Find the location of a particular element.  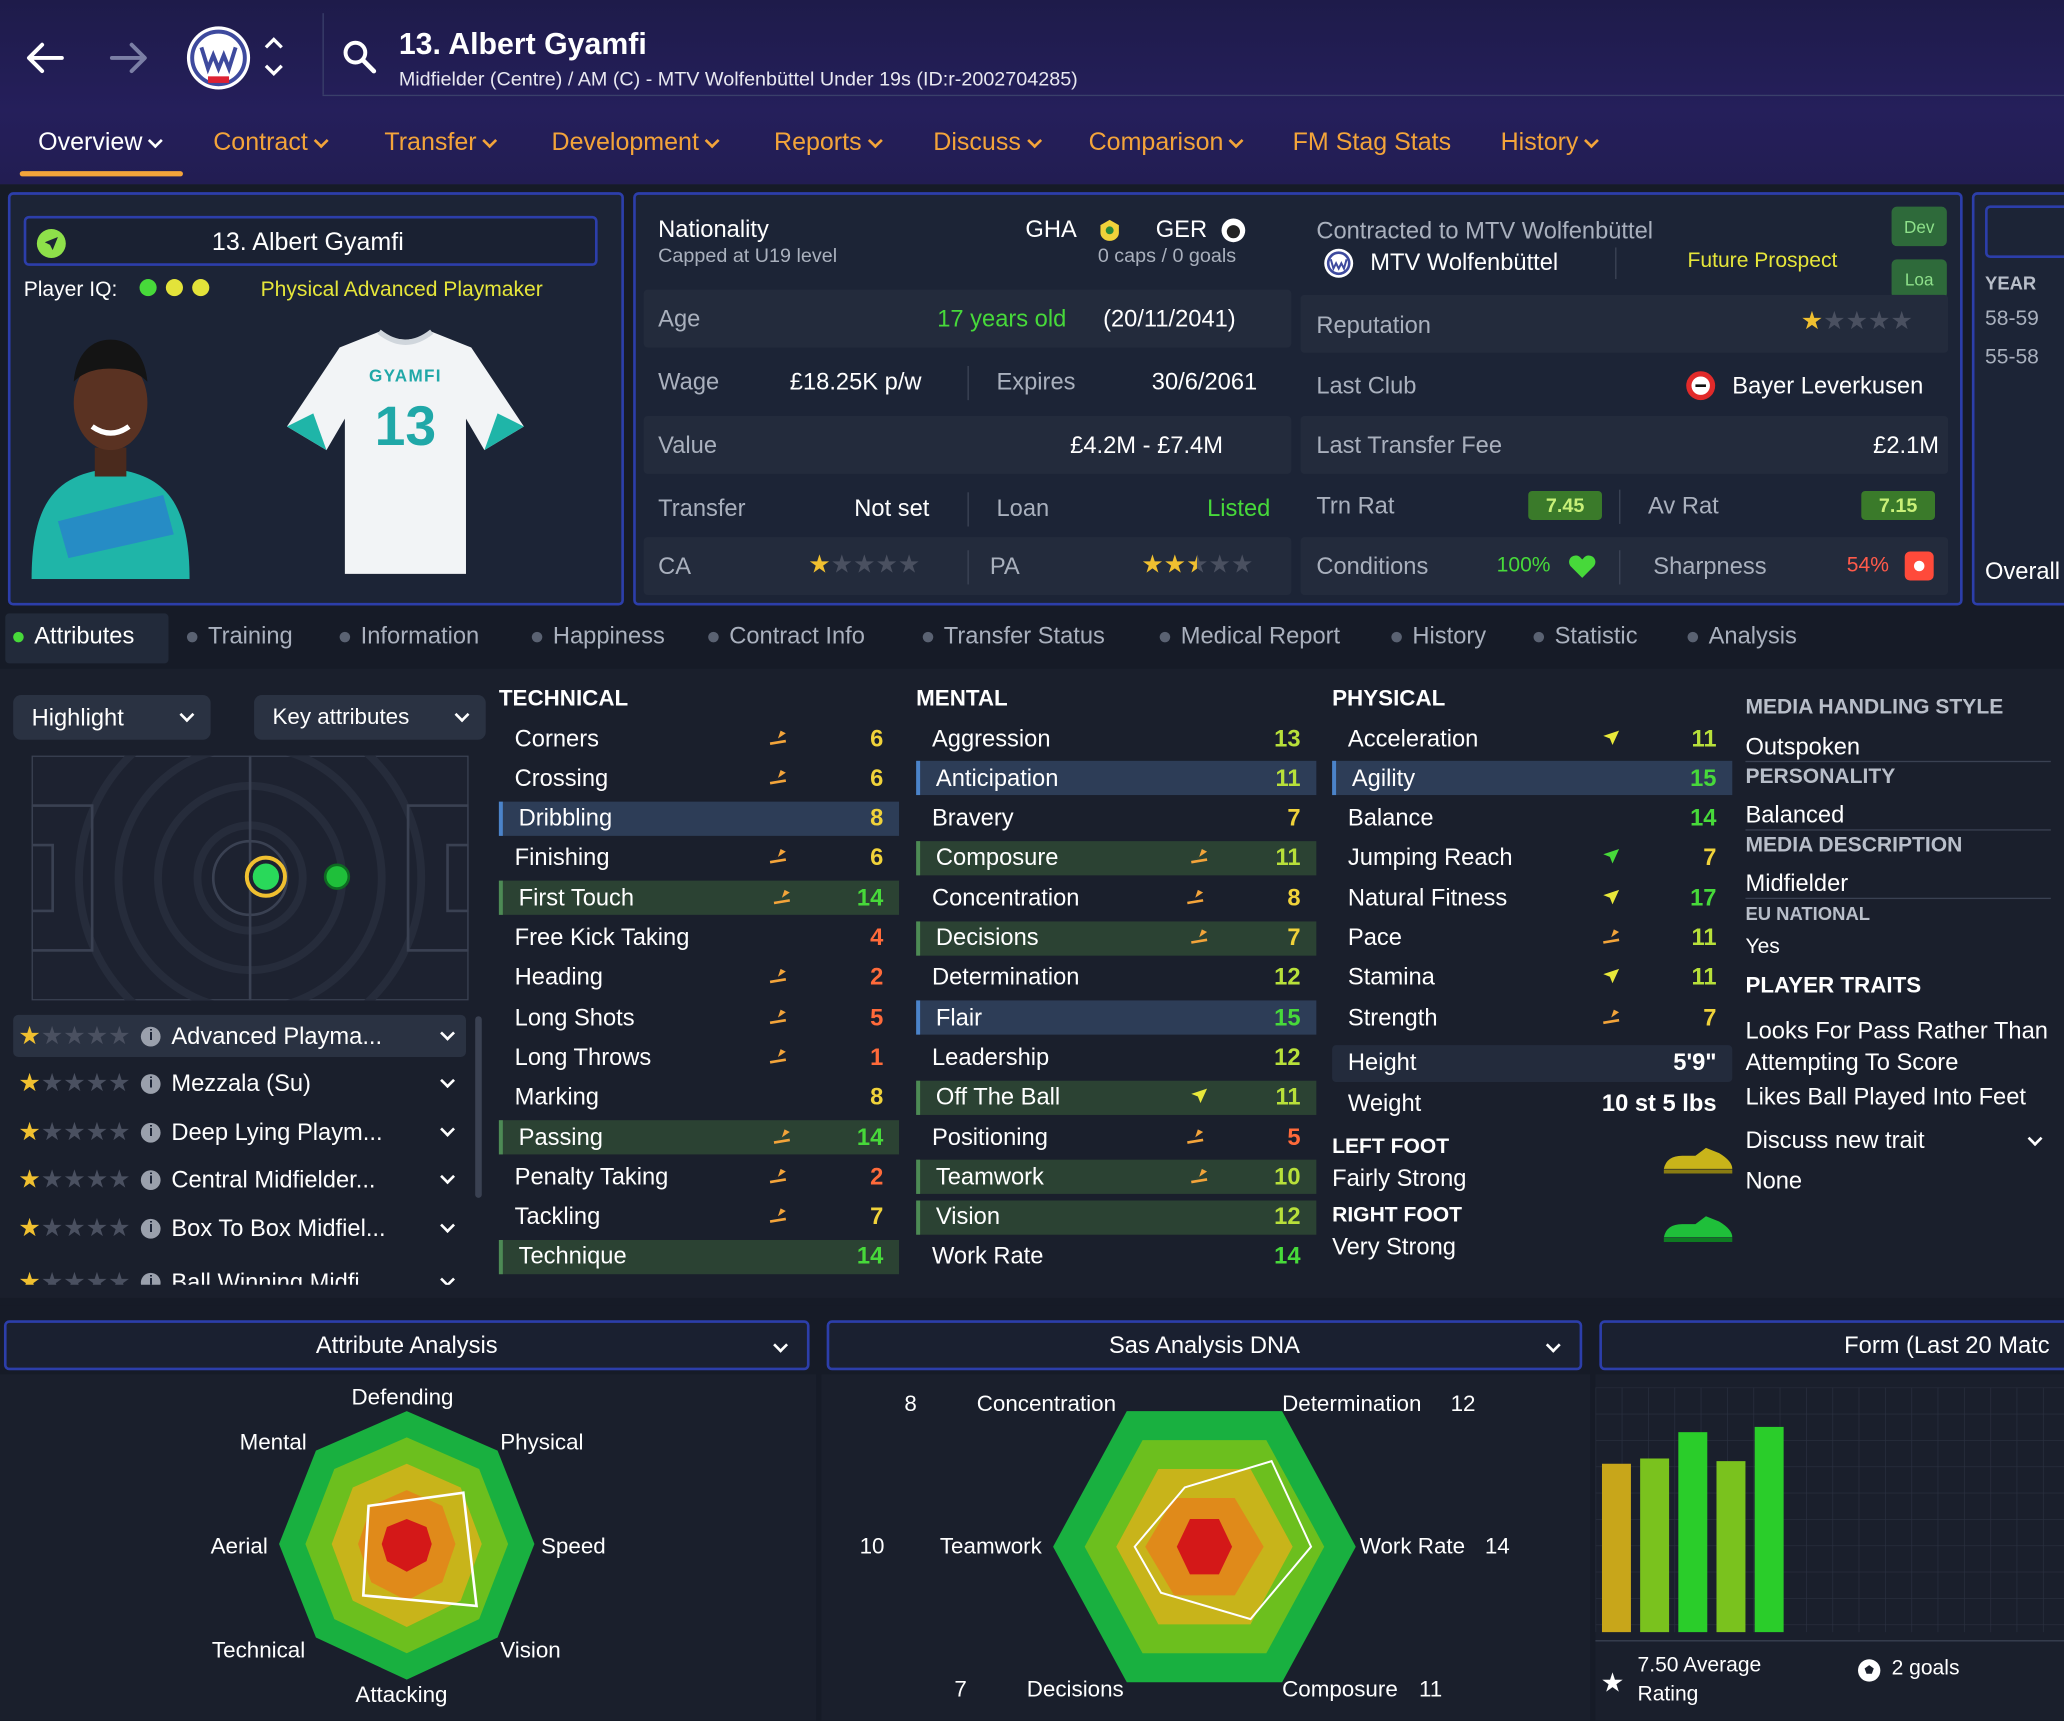

forward-arrow-icon is located at coordinates (128, 57).